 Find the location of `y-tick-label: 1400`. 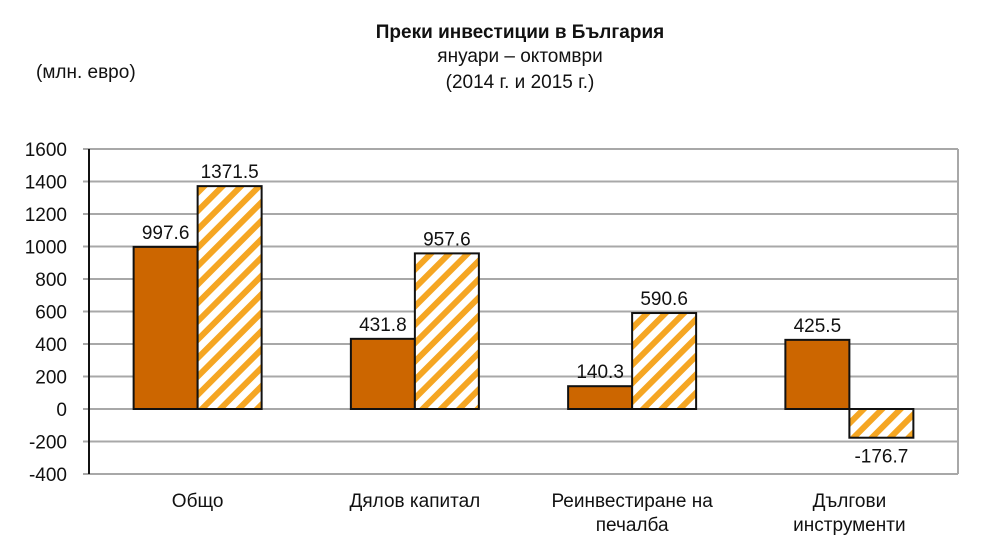

y-tick-label: 1400 is located at coordinates (46, 183).